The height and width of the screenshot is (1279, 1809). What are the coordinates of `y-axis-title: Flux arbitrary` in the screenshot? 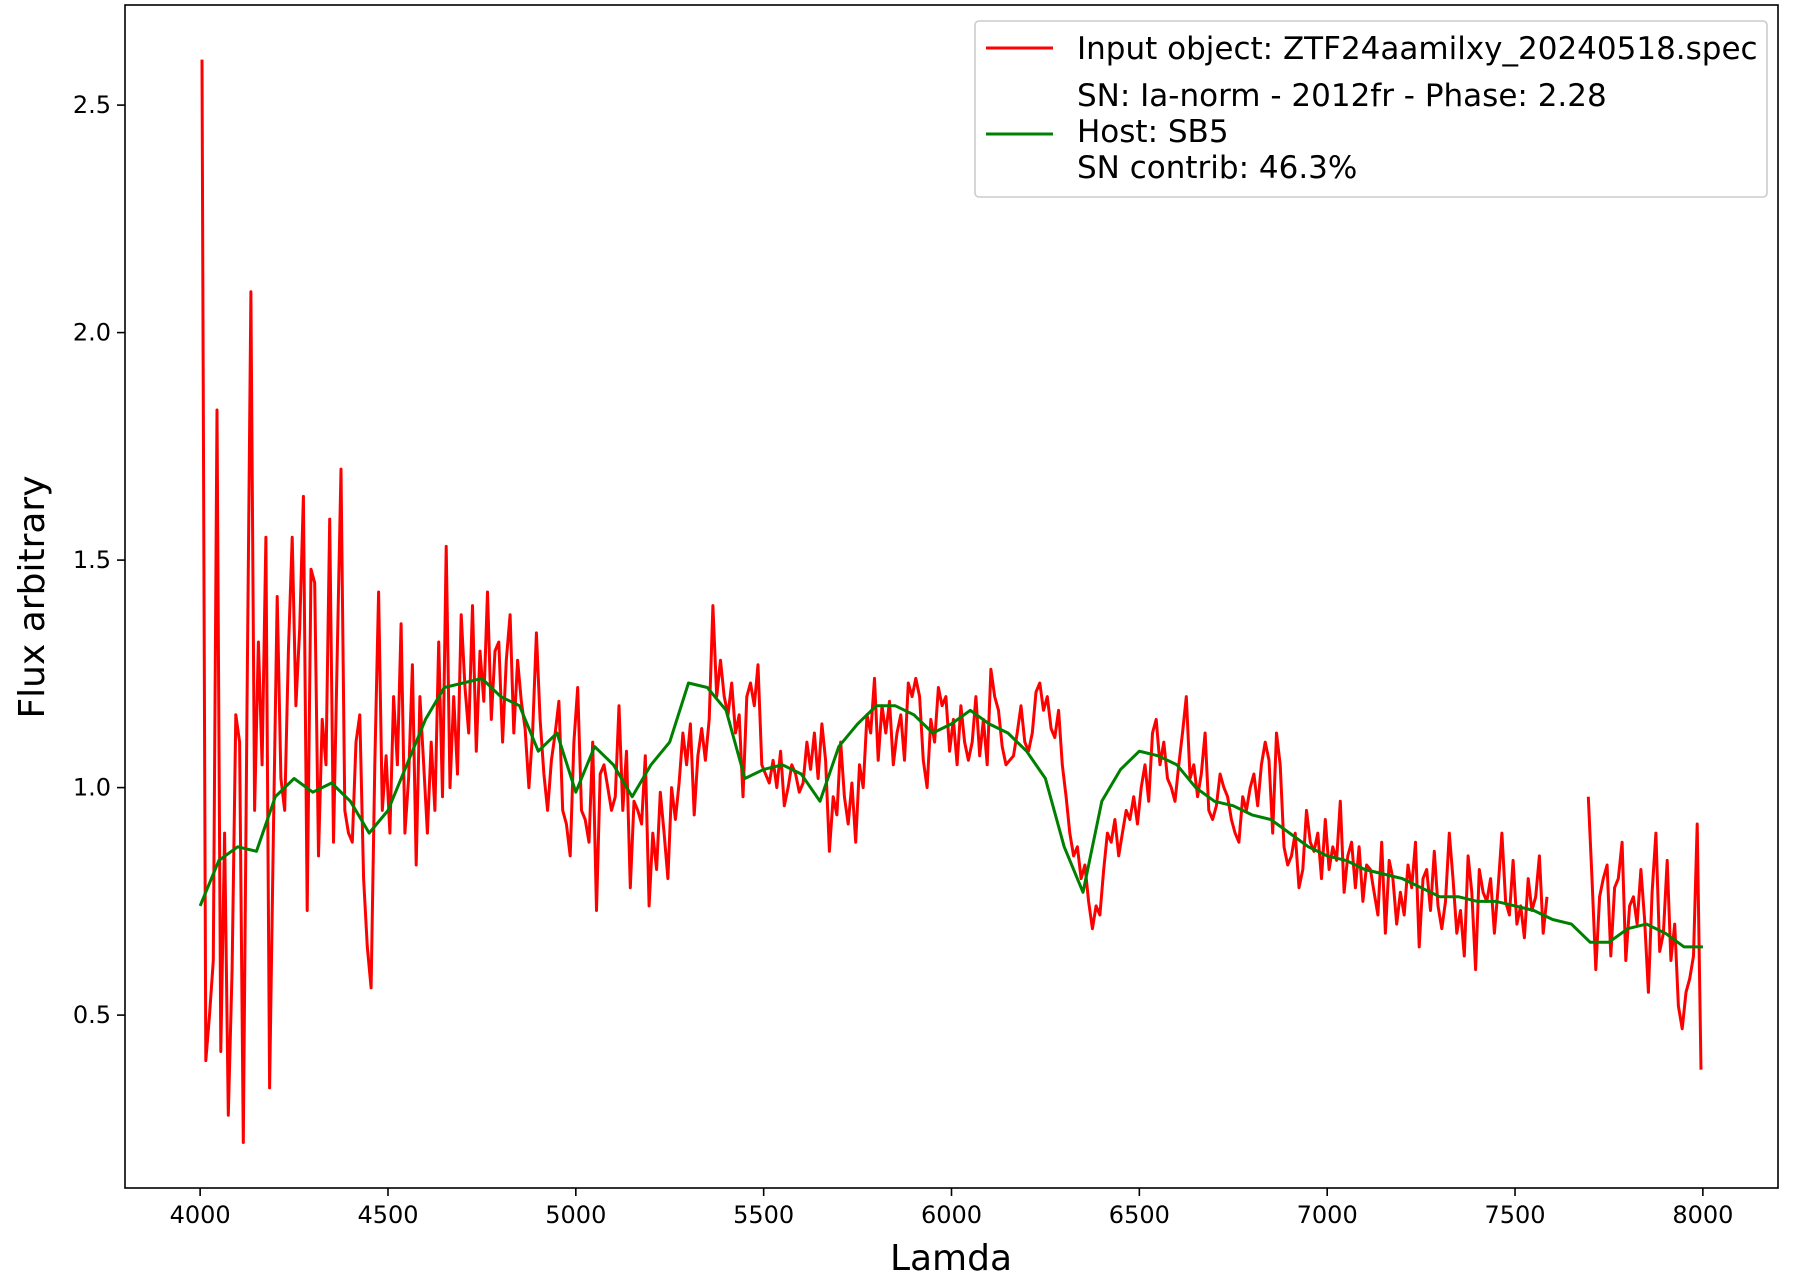 It's located at (32, 596).